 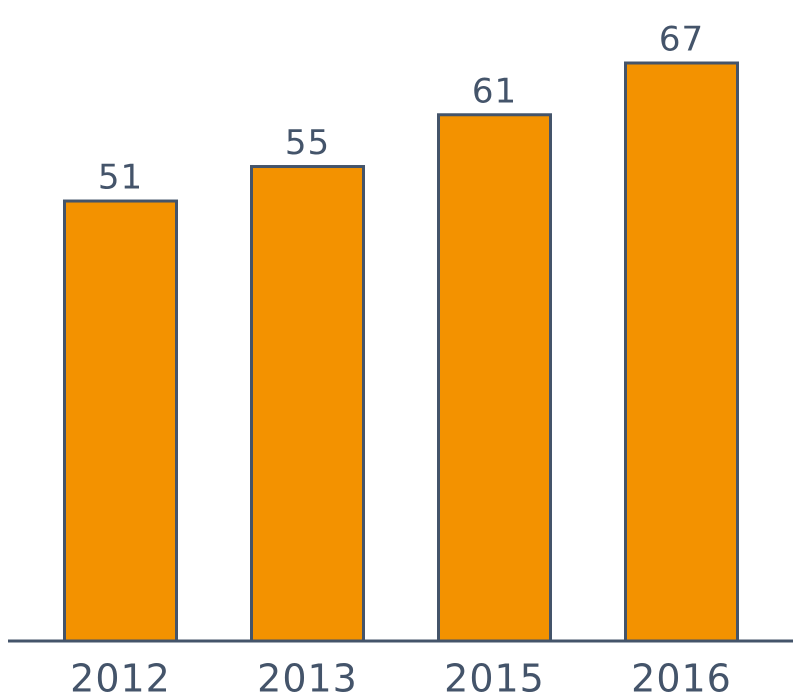 I want to click on x-tick-label: 2015, so click(x=494, y=678).